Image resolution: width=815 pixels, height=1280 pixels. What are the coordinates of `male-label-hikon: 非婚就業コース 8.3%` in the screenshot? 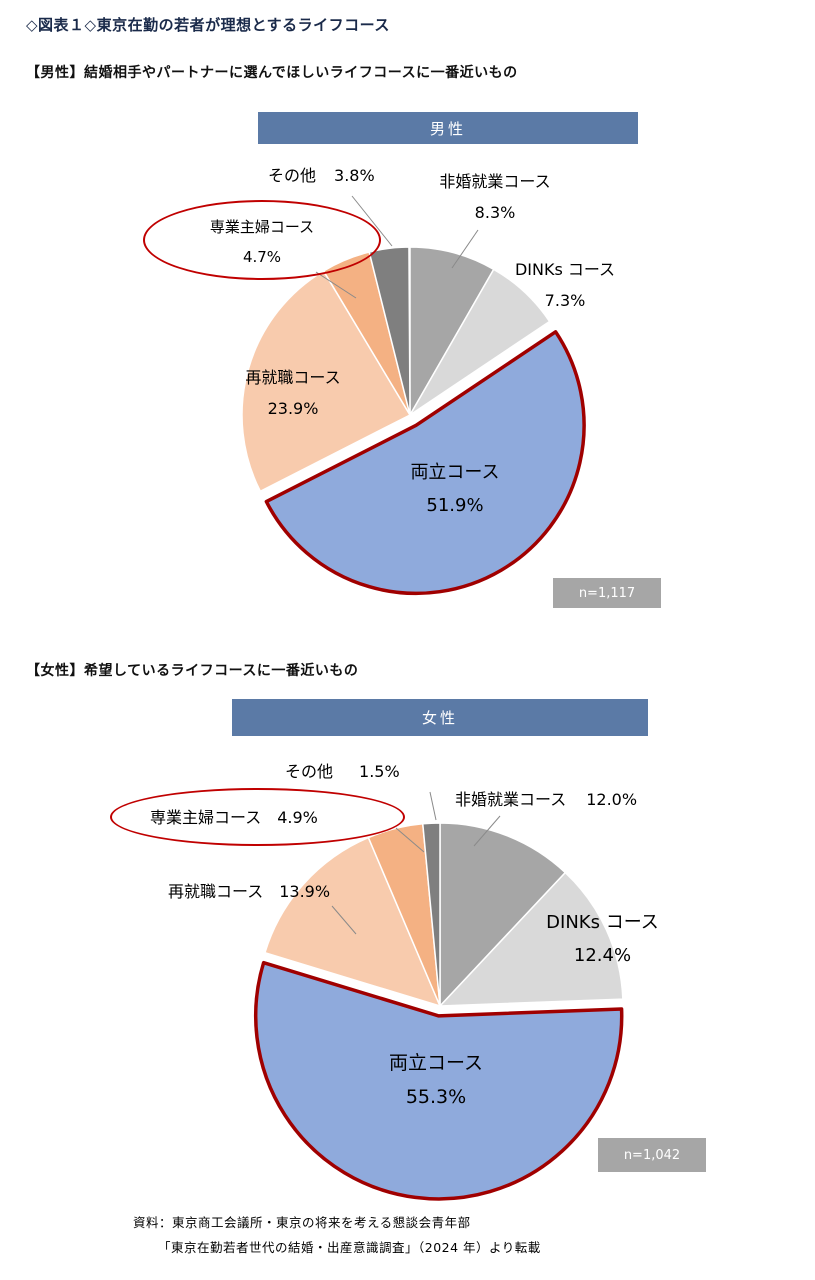 It's located at (495, 195).